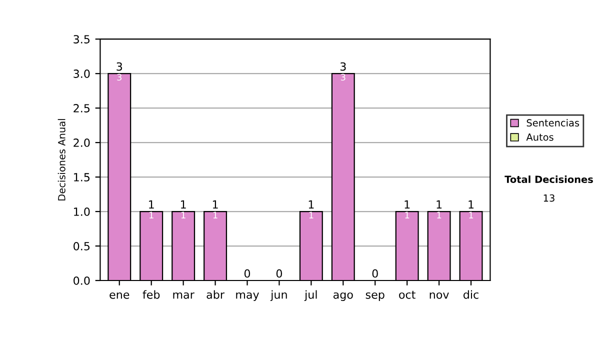 This screenshot has width=600, height=340. What do you see at coordinates (540, 137) in the screenshot?
I see `legend-label: Autos` at bounding box center [540, 137].